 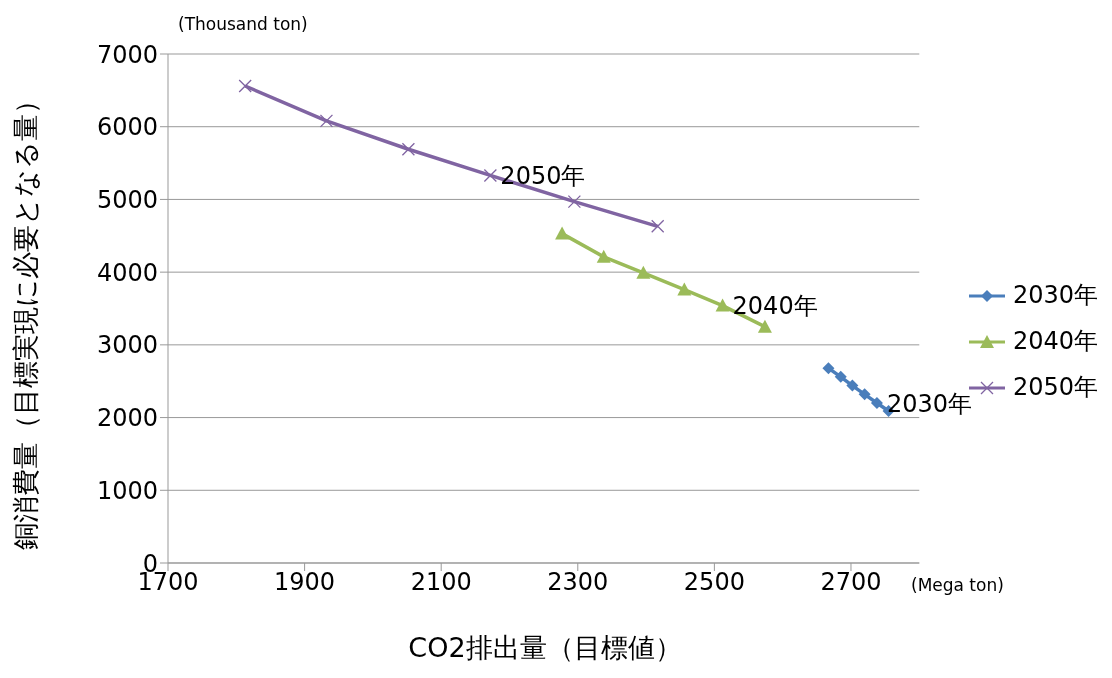 What do you see at coordinates (127, 418) in the screenshot?
I see `y-tick-label: 2000` at bounding box center [127, 418].